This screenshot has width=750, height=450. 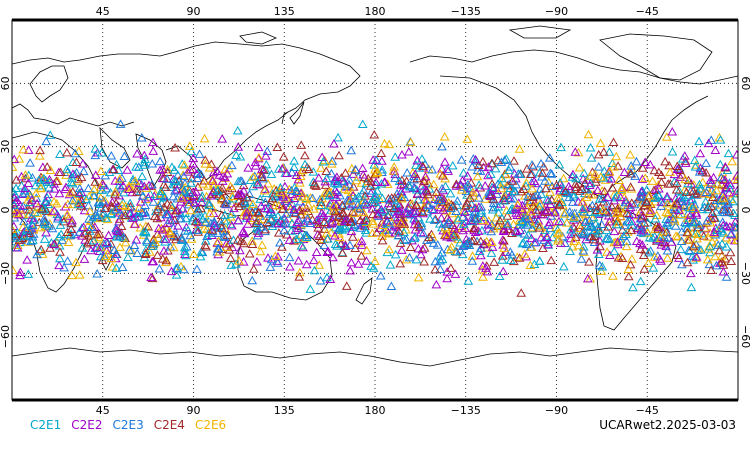 I want to click on legend-item-c2e1: C2E1, so click(x=46, y=425).